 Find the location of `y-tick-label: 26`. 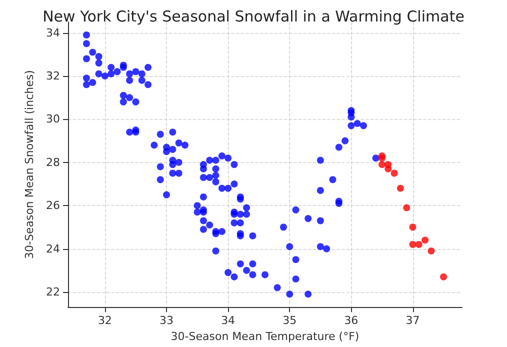

y-tick-label: 26 is located at coordinates (53, 205).